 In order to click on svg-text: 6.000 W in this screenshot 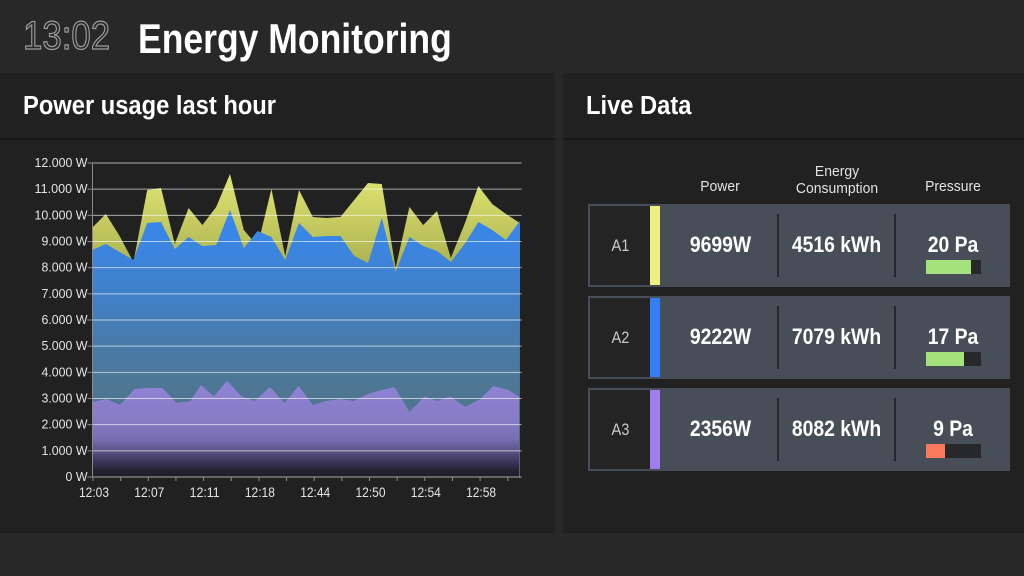, I will do `click(65, 319)`.